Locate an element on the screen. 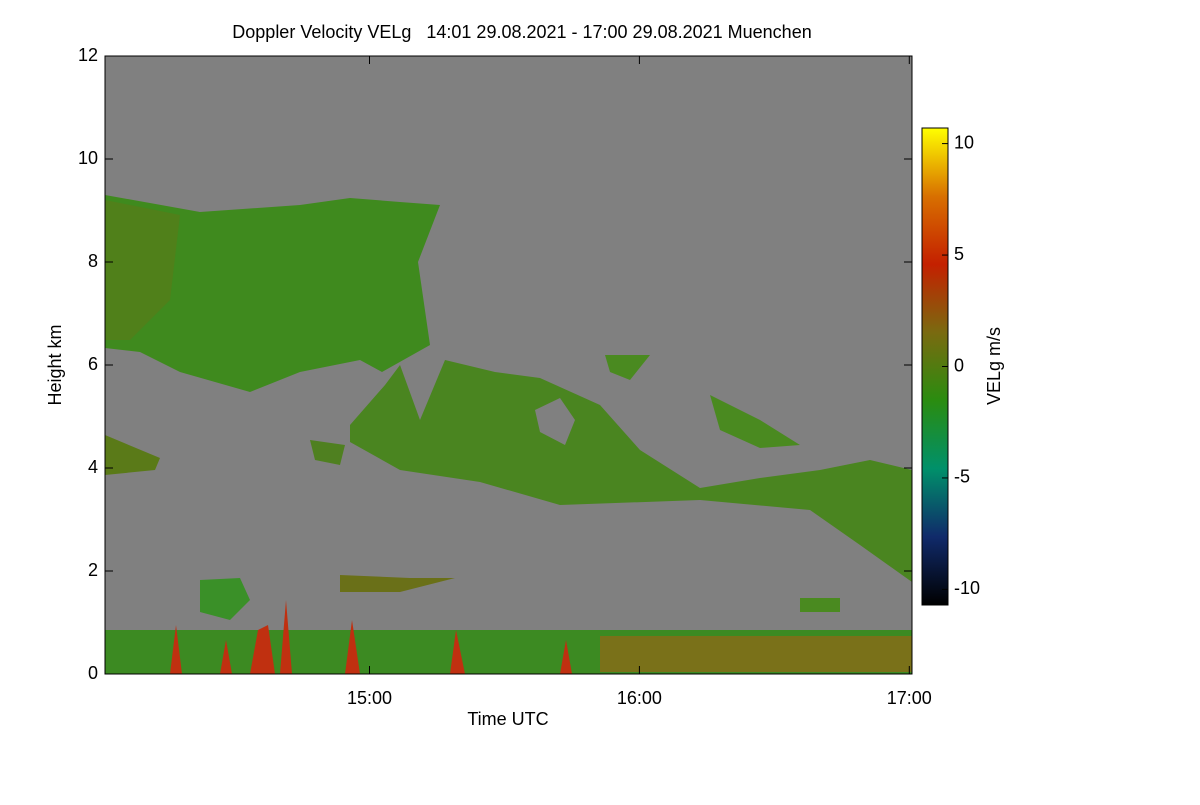 Image resolution: width=1200 pixels, height=805 pixels. y-tick-label: 12 is located at coordinates (88, 55).